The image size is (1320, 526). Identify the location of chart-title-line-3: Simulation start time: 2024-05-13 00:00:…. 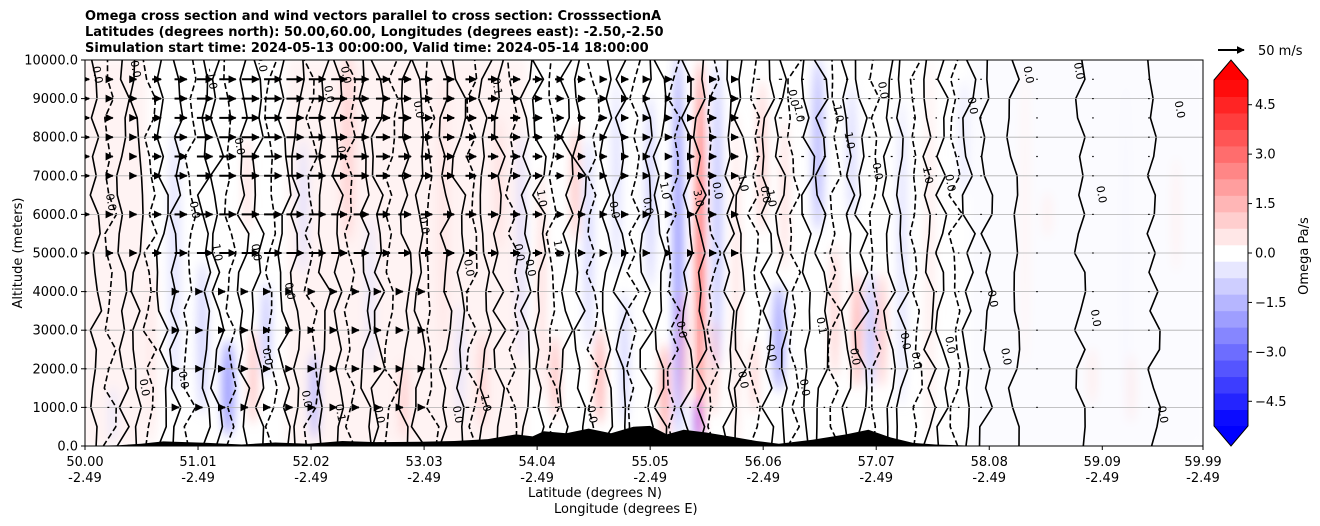
(367, 48).